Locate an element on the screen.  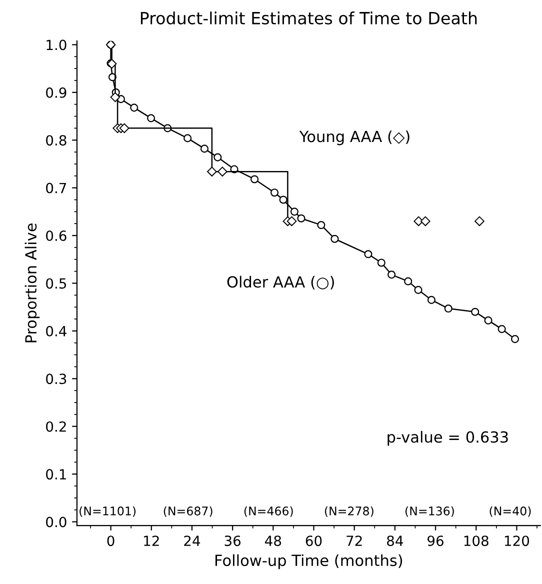
annotation: (N=40) is located at coordinates (510, 511).